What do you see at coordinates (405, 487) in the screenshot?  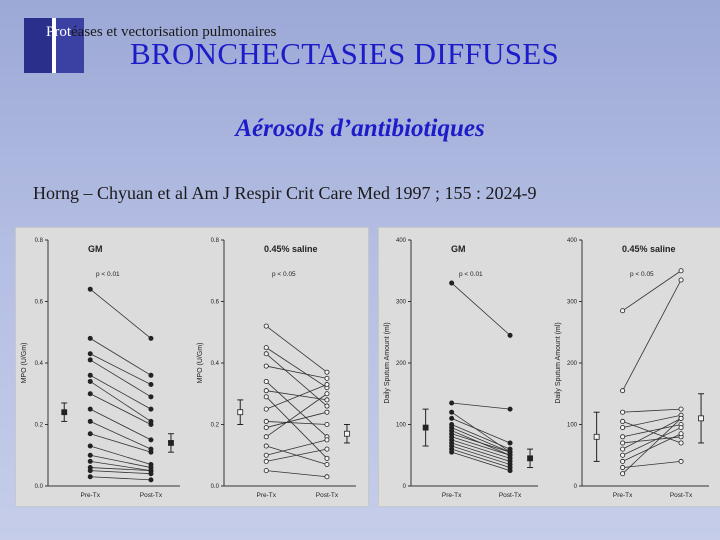 I see `y-tick-label: 0` at bounding box center [405, 487].